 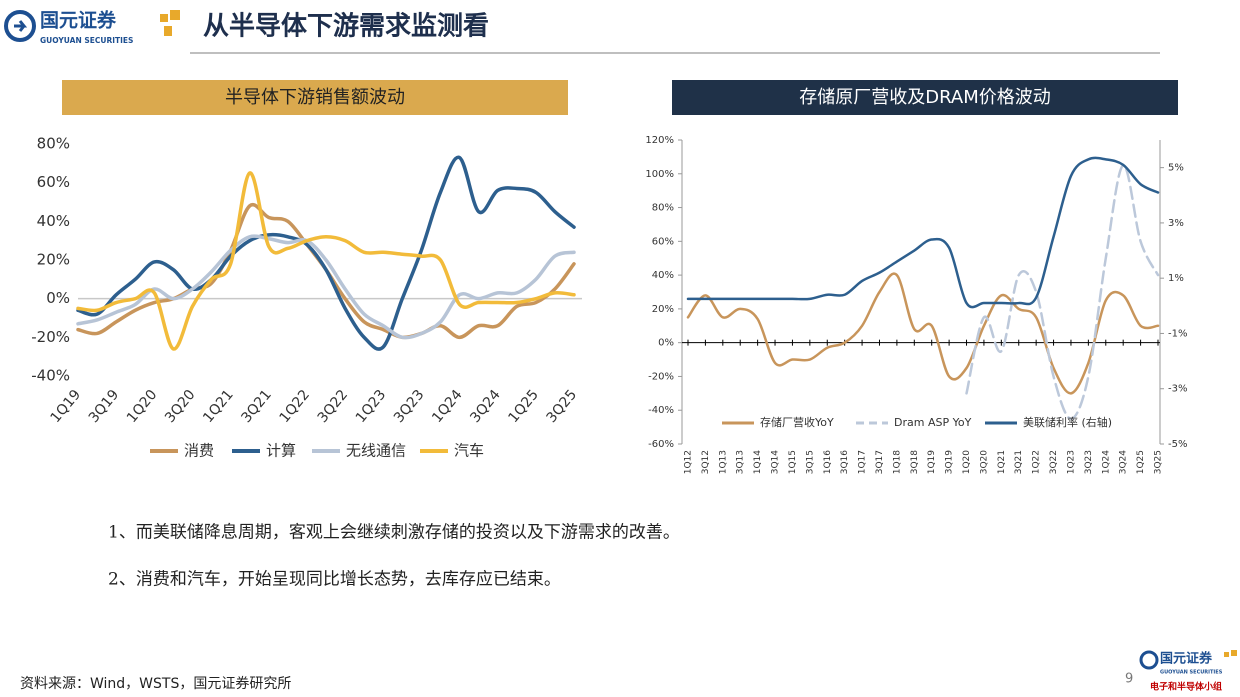 What do you see at coordinates (689, 462) in the screenshot?
I see `x-tick-label: 1Q12` at bounding box center [689, 462].